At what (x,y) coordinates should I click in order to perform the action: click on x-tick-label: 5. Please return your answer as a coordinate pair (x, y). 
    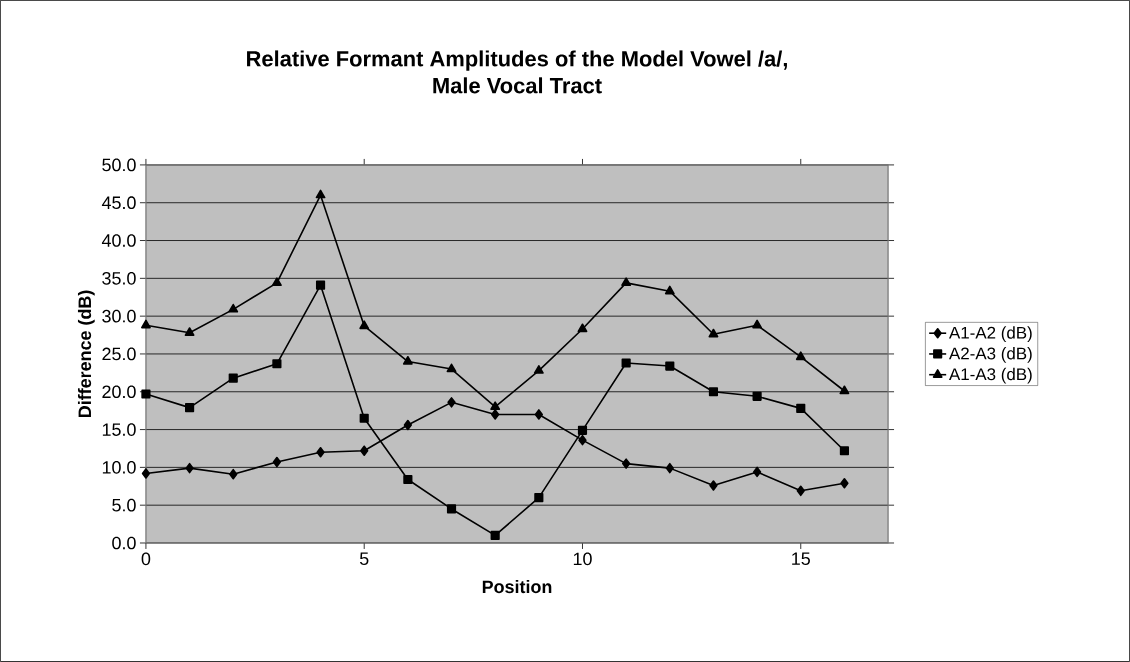
    Looking at the image, I should click on (364, 559).